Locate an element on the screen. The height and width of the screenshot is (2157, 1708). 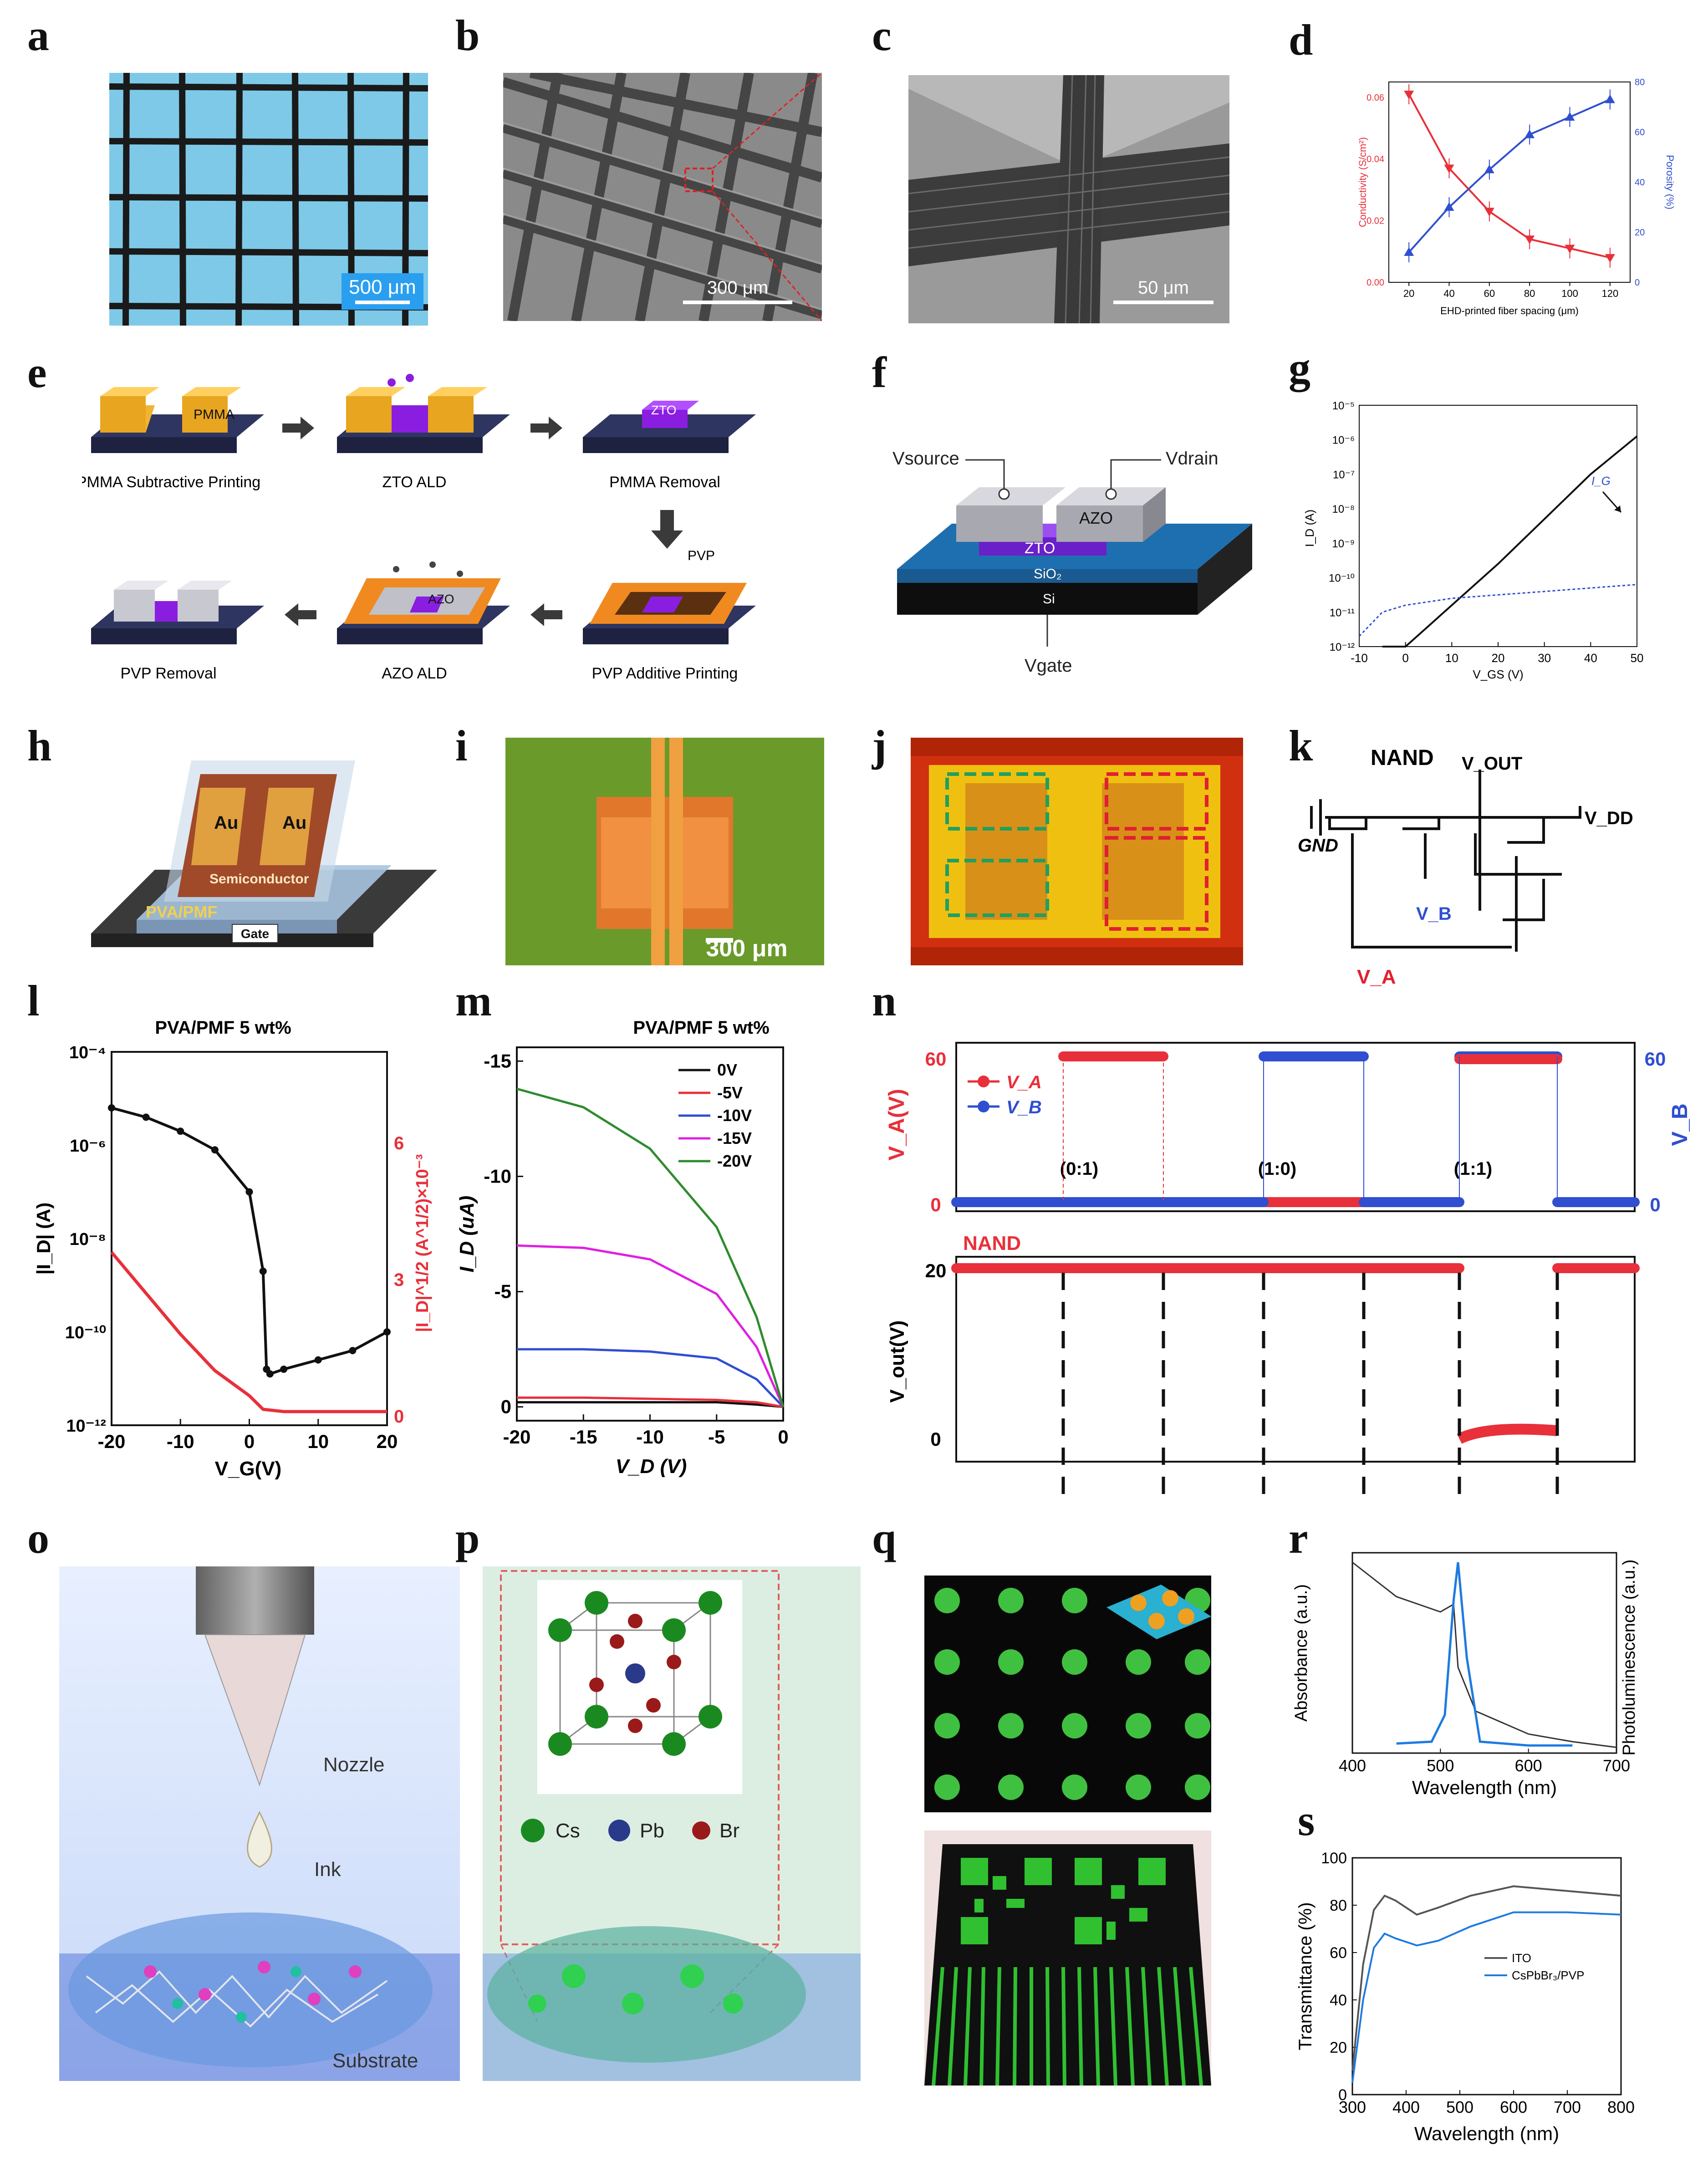
m-legend-label: -15V is located at coordinates (734, 1138).